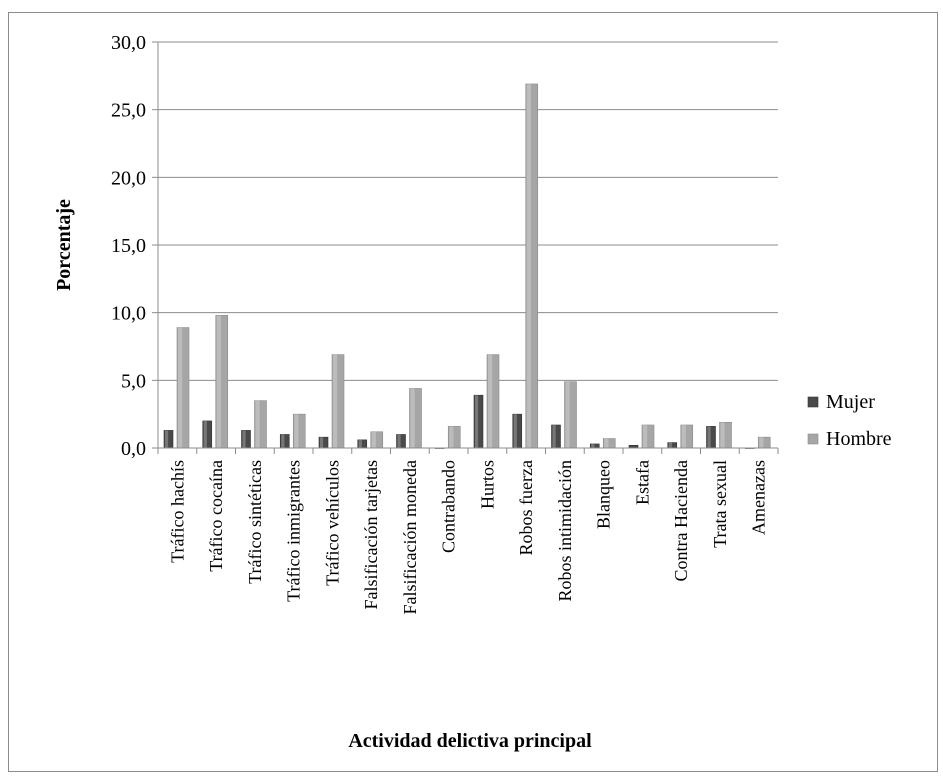  I want to click on category-label: Tráfico sintéticas, so click(255, 522).